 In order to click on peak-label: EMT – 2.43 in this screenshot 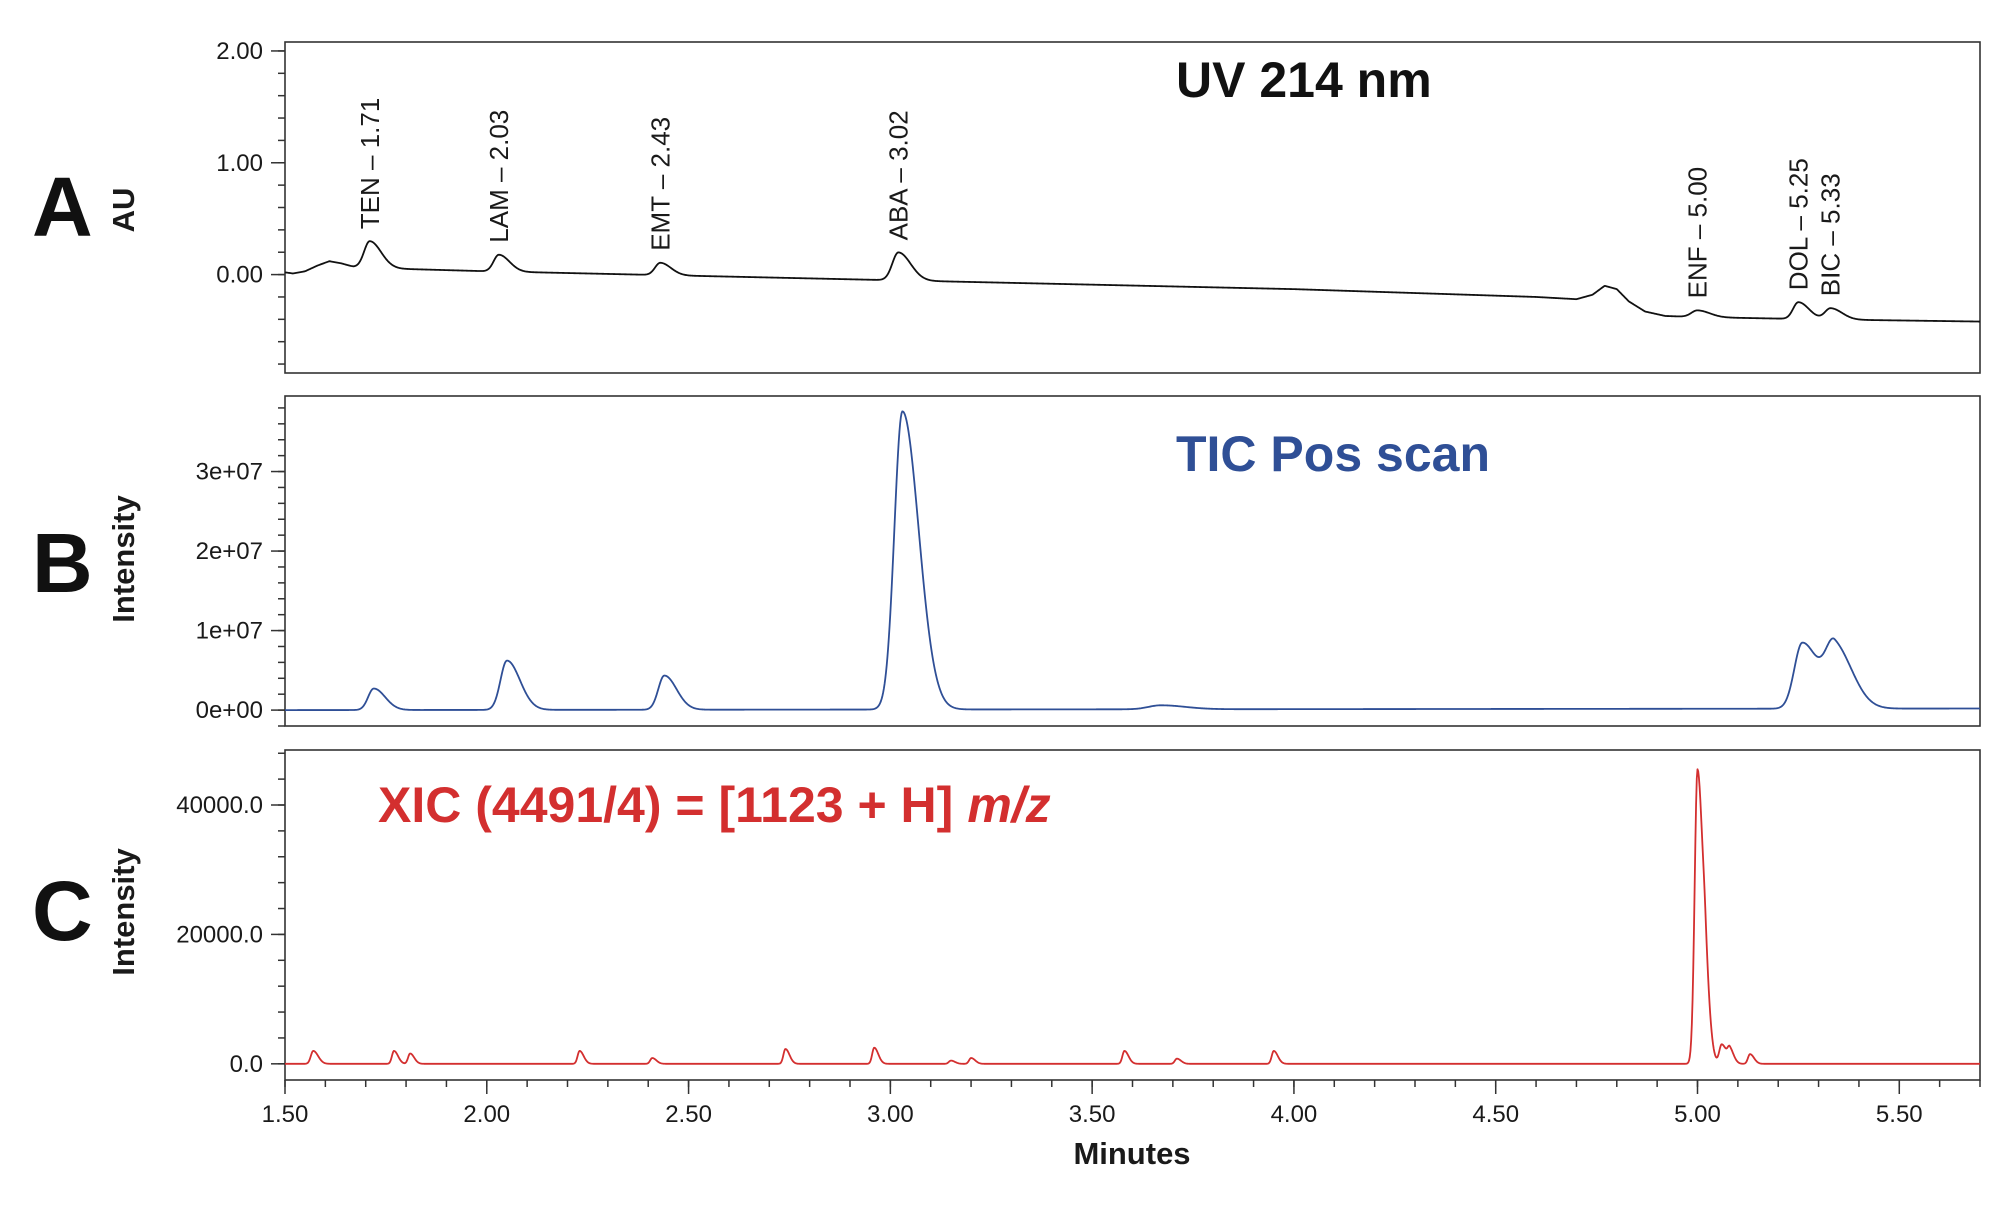, I will do `click(660, 184)`.